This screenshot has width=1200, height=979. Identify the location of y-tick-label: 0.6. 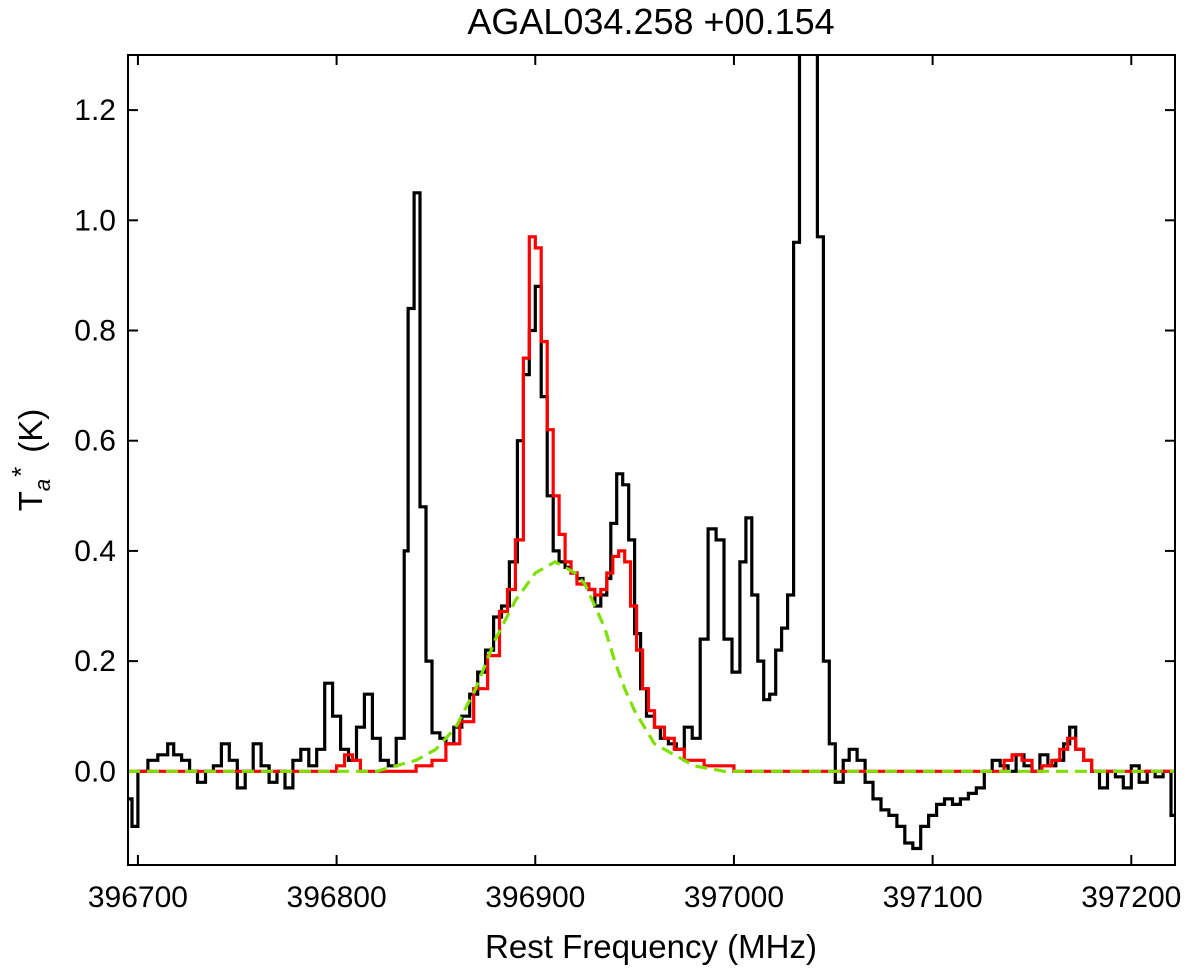
(95, 441).